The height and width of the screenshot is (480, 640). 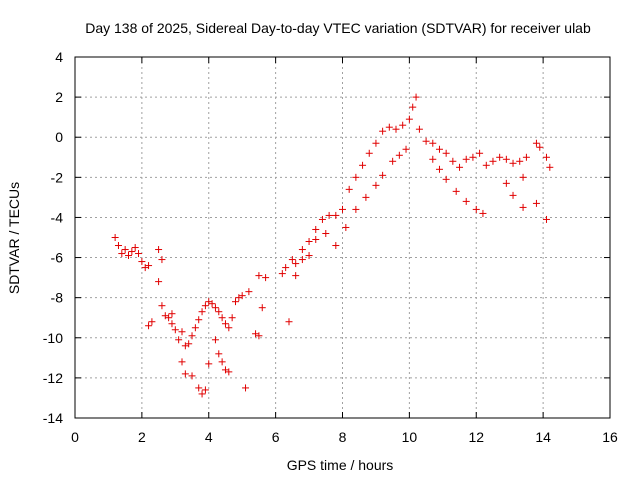 I want to click on y-tick-label: -6, so click(x=57, y=258).